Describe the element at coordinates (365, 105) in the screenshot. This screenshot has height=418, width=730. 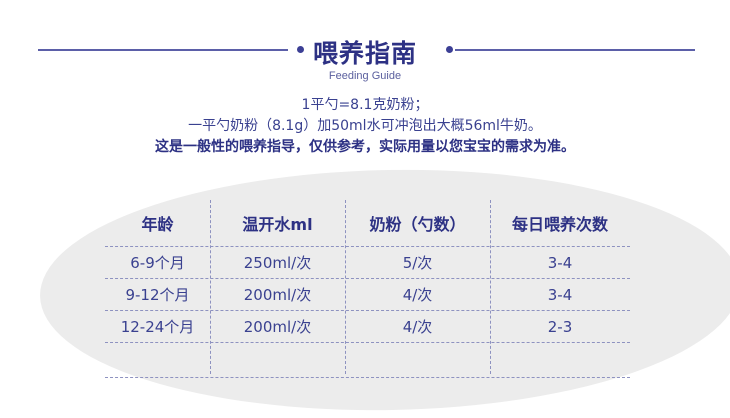
I see `note-scoop-weight: 1平勺=8.1克奶粉；` at that location.